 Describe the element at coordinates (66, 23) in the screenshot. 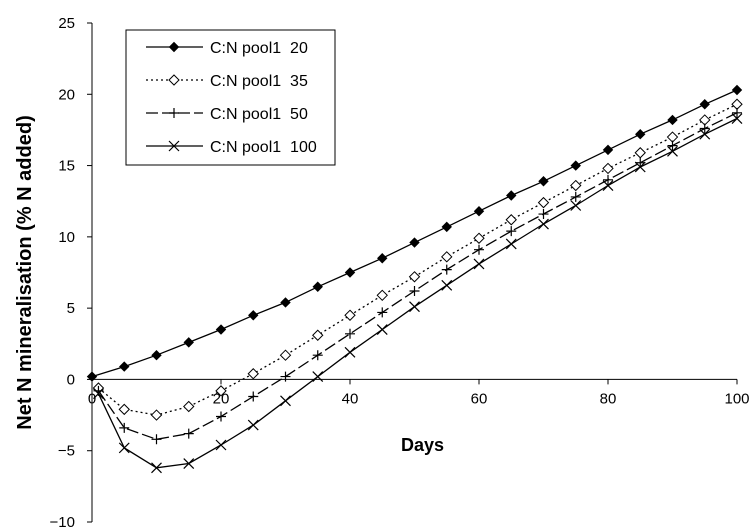

I see `y-tick-label: 25` at that location.